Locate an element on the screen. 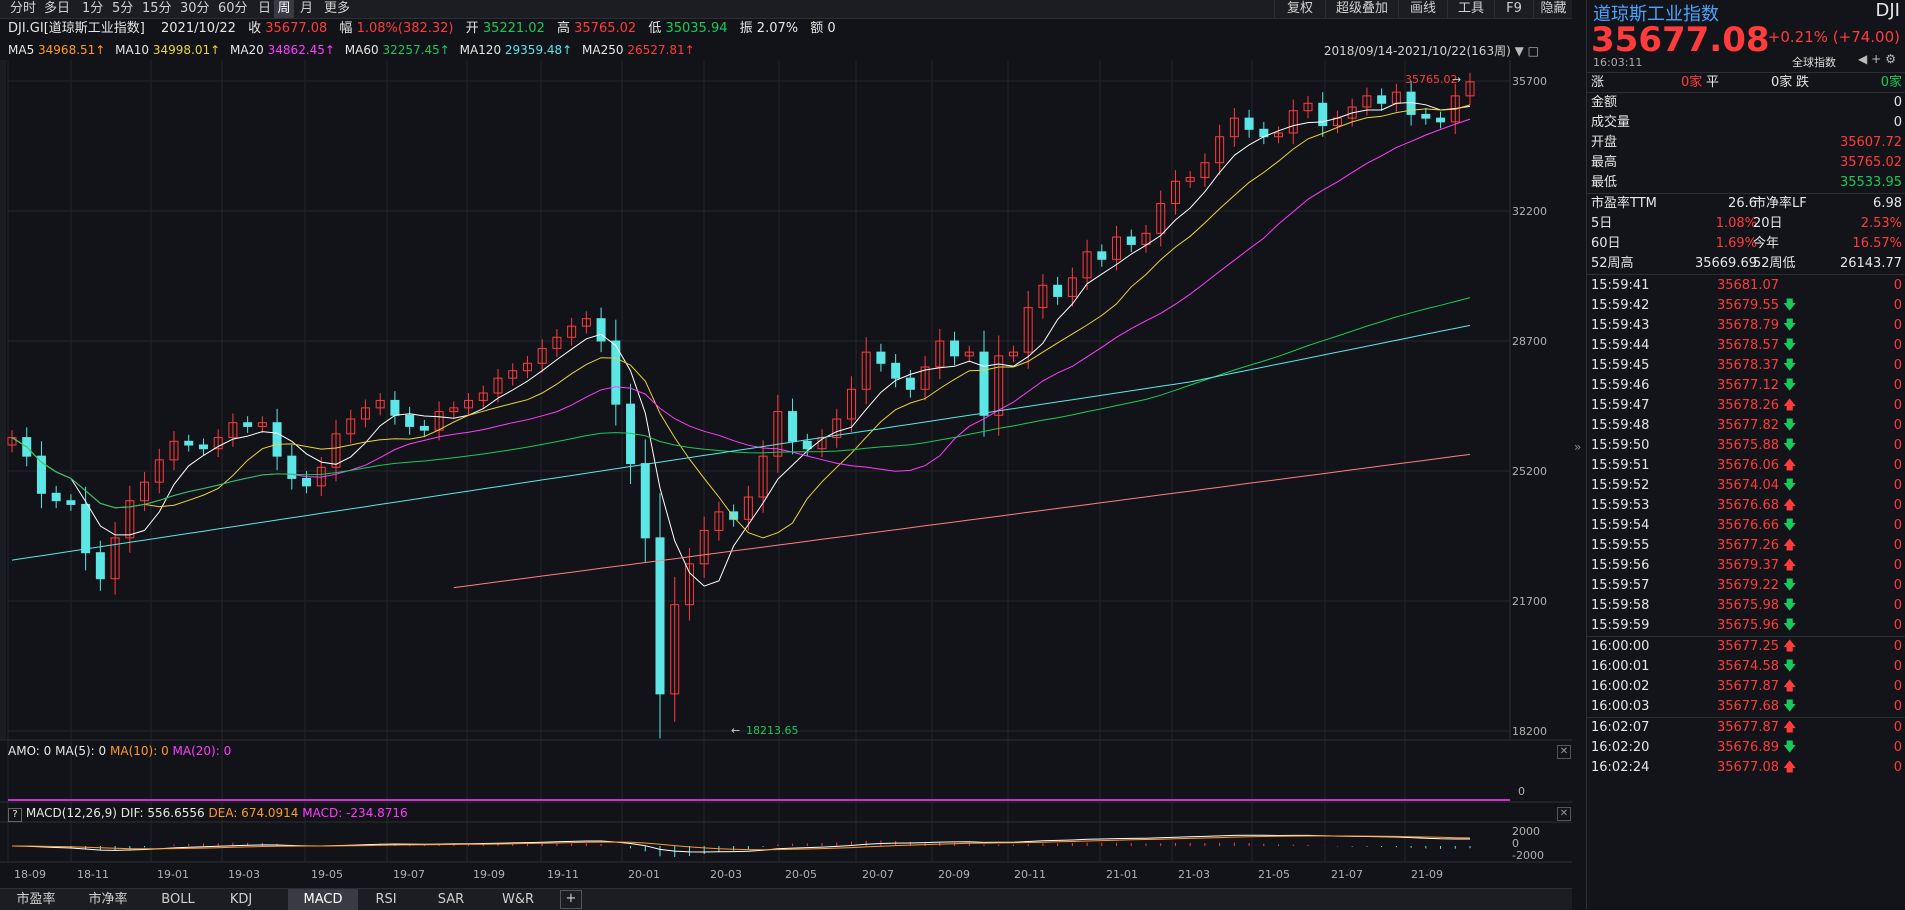 The width and height of the screenshot is (1905, 910). w52l-value: 26143.77 is located at coordinates (1870, 263).